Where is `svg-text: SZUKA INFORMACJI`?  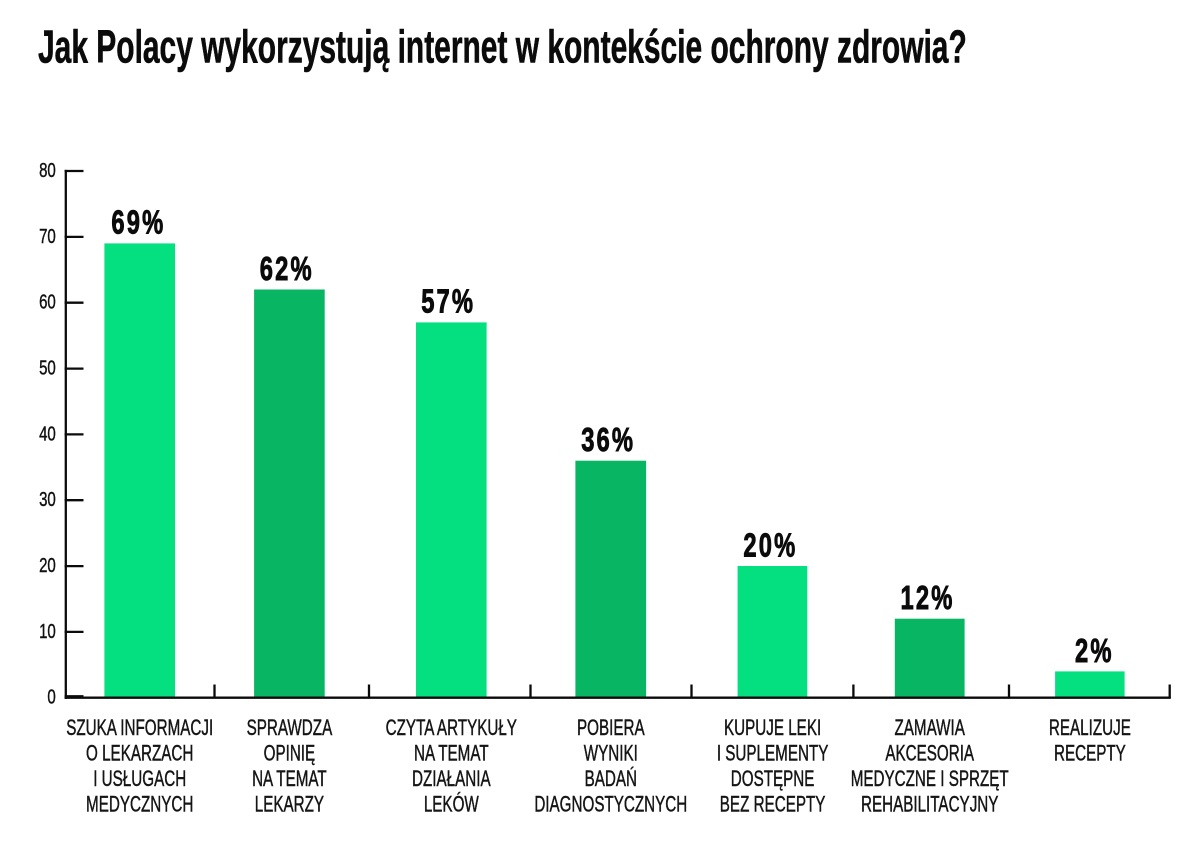 svg-text: SZUKA INFORMACJI is located at coordinates (139, 727).